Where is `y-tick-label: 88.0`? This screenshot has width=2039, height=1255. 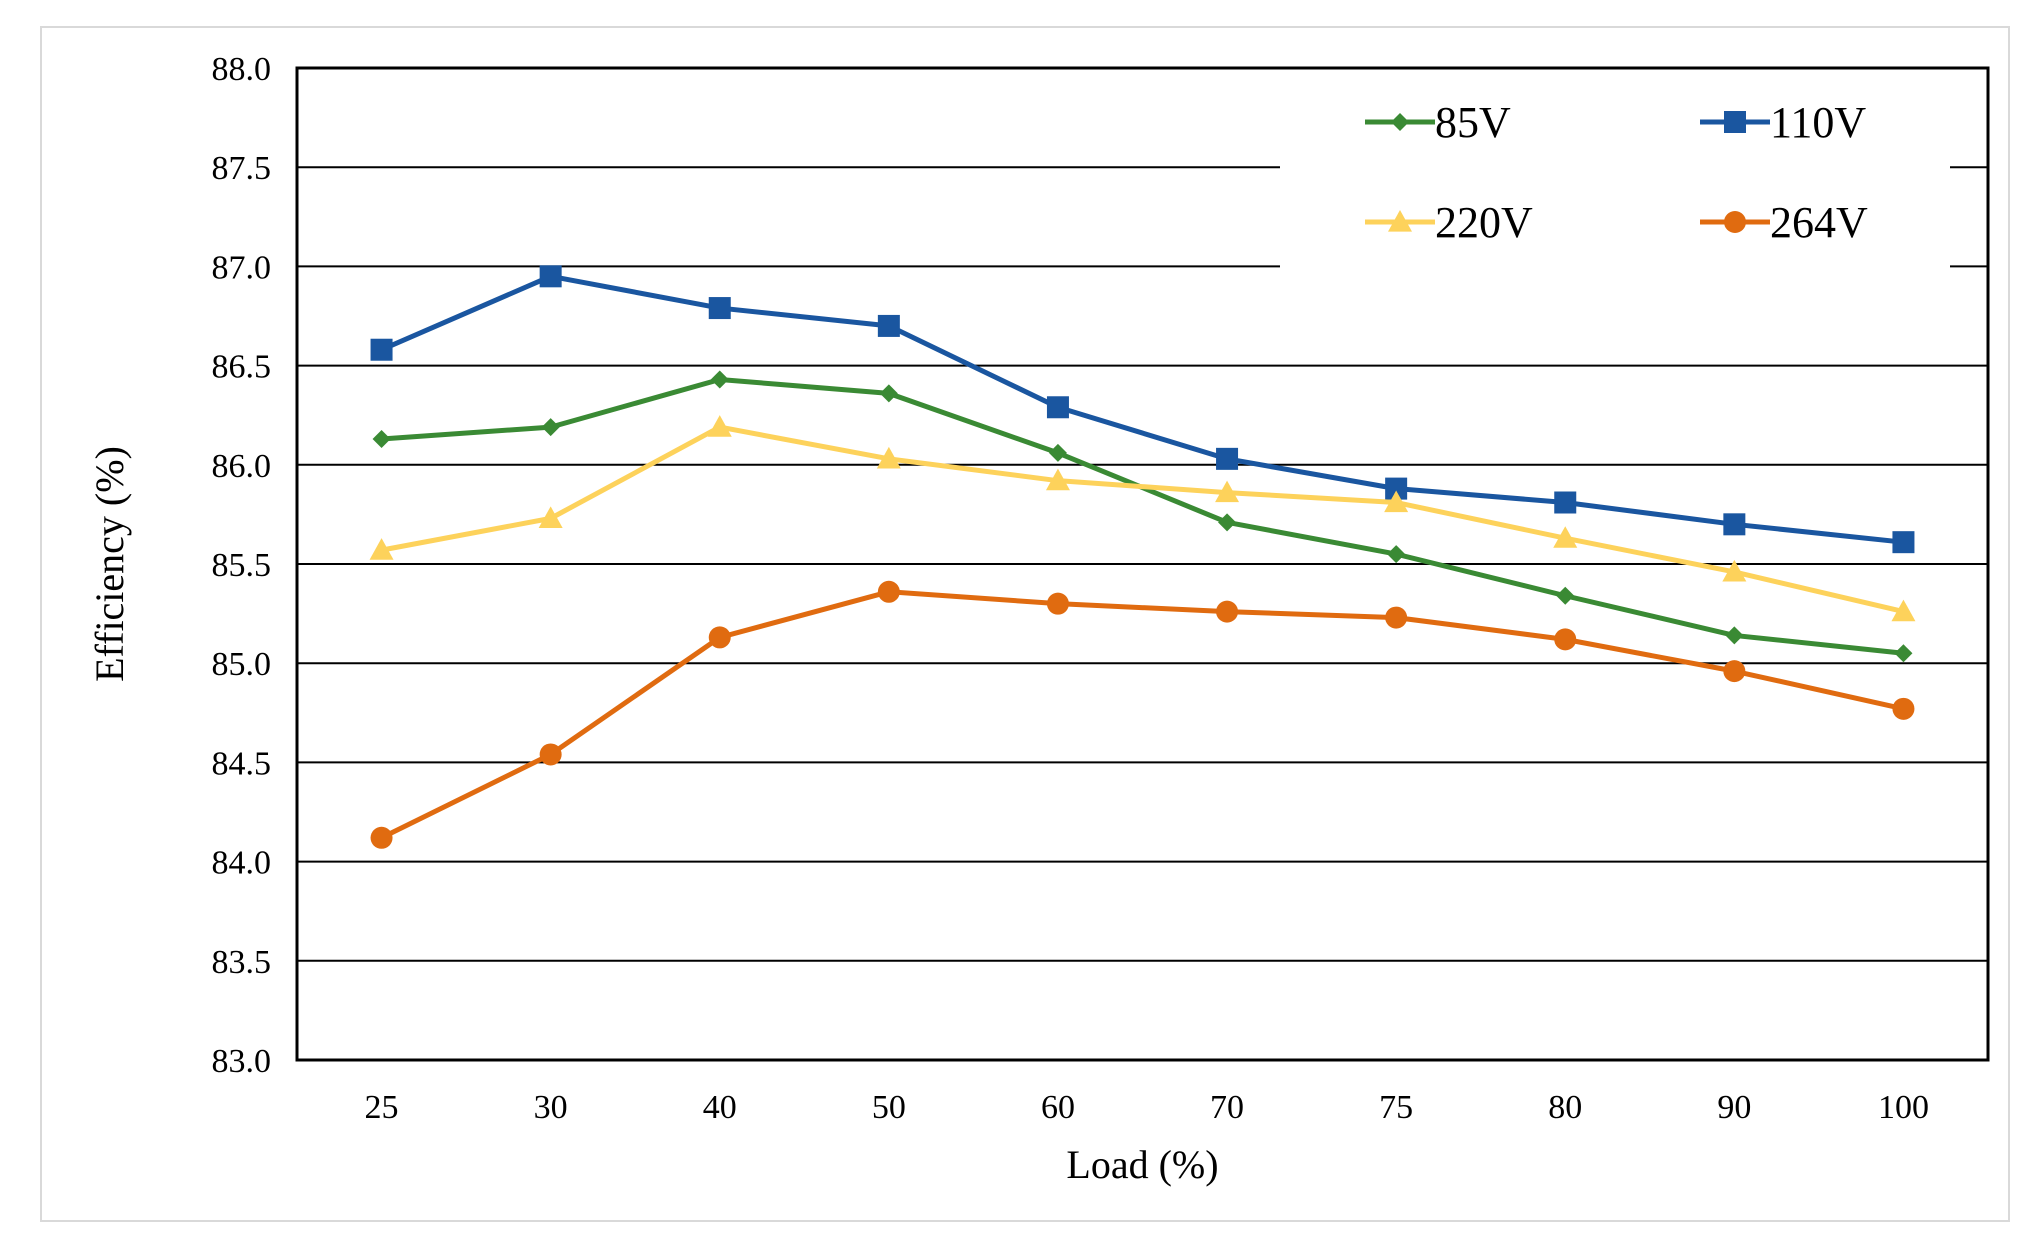 y-tick-label: 88.0 is located at coordinates (242, 69).